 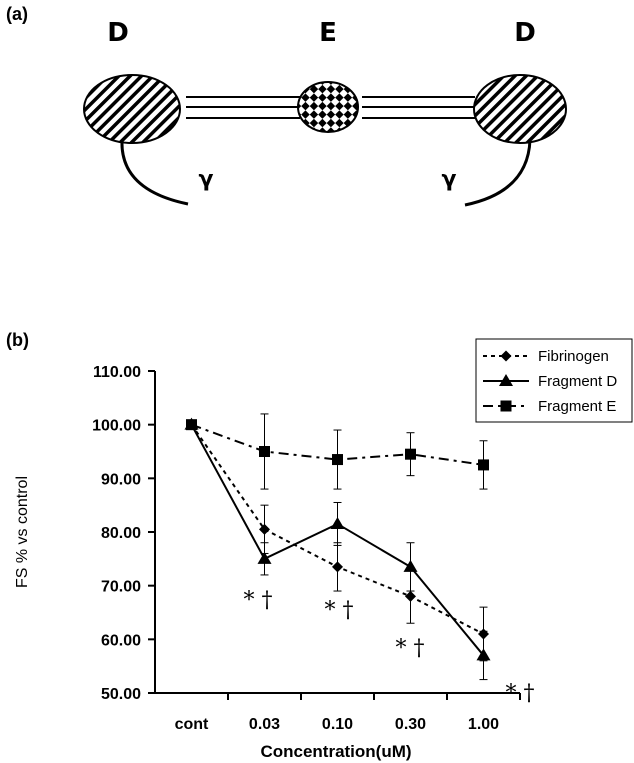 What do you see at coordinates (328, 33) in the screenshot?
I see `e-domain-label: E` at bounding box center [328, 33].